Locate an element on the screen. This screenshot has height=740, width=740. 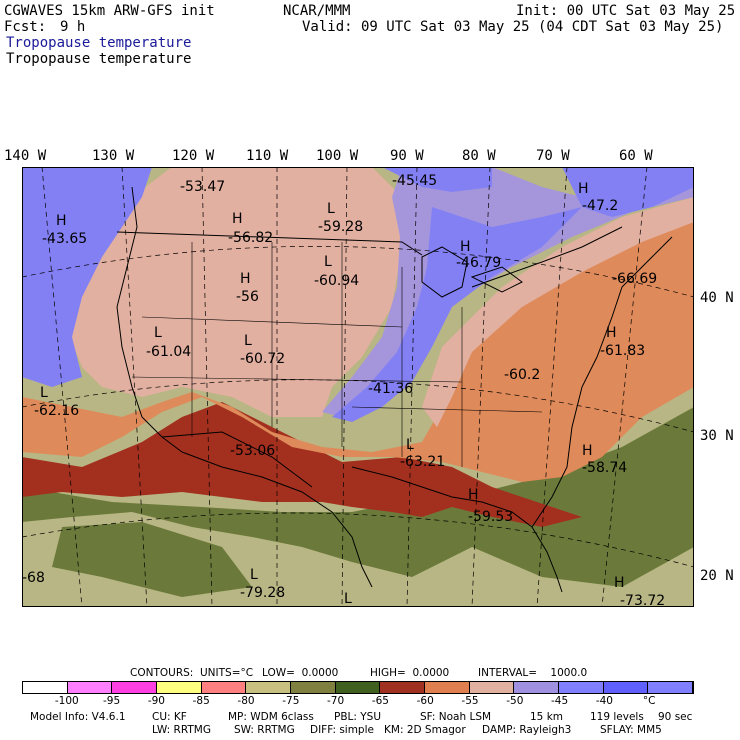
tropopause-value-label: -68 is located at coordinates (33, 578).